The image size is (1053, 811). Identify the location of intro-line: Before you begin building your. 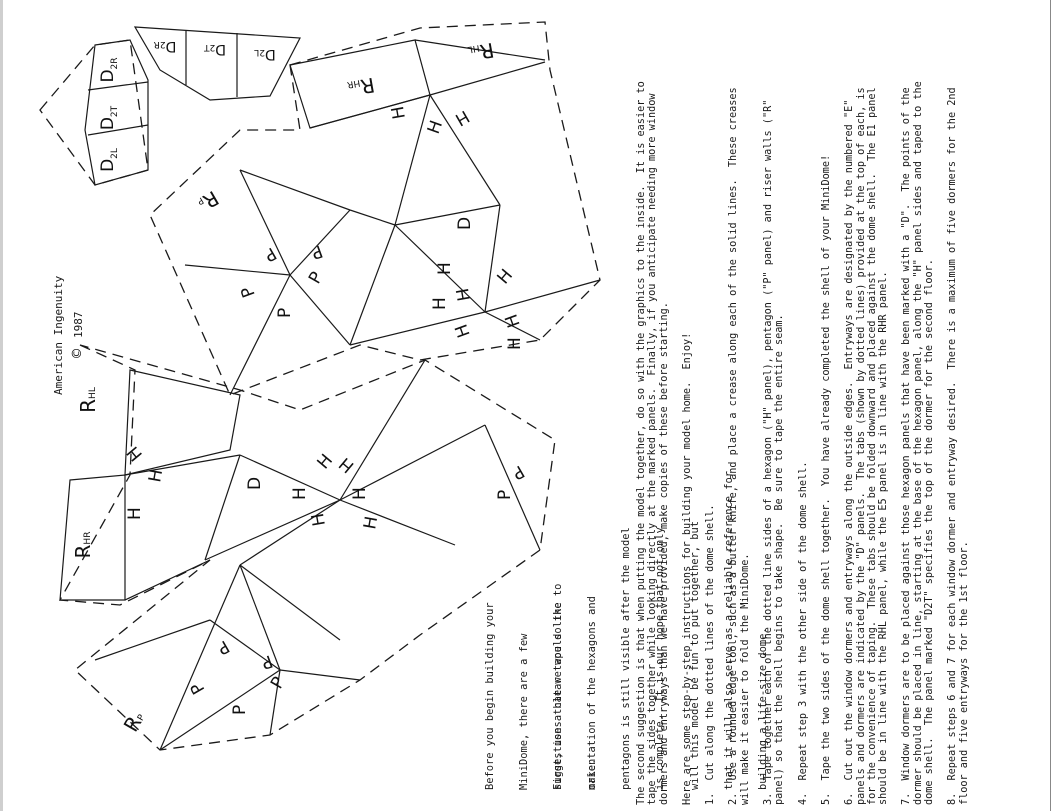
(489, 696).